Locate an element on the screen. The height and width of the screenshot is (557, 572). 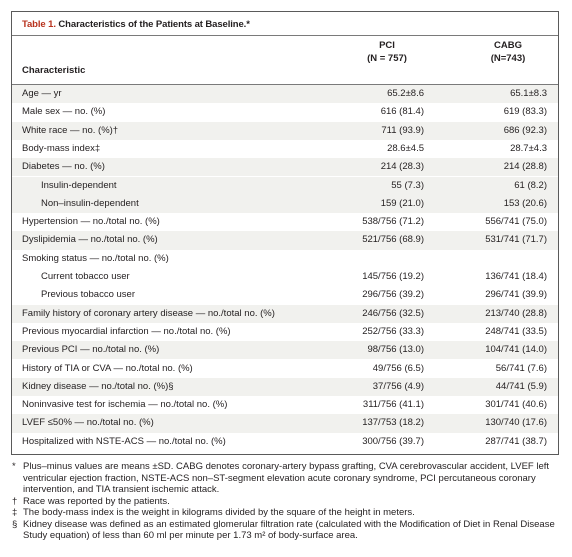
row-label: Previous PCI — no./total no. (%) is located at coordinates (91, 350).